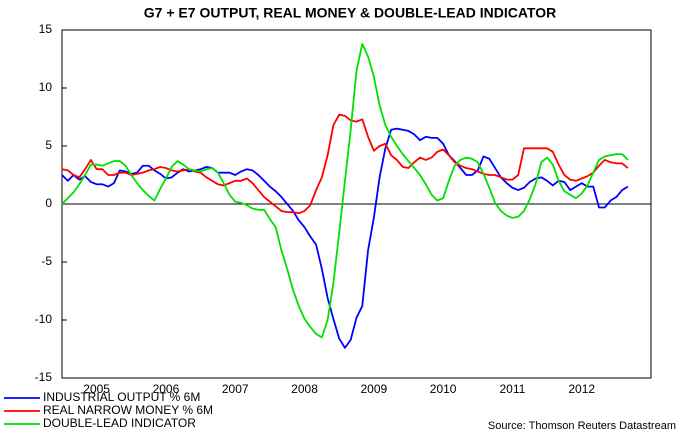 Image resolution: width=689 pixels, height=435 pixels. What do you see at coordinates (581, 389) in the screenshot?
I see `x-tick-label: 2012` at bounding box center [581, 389].